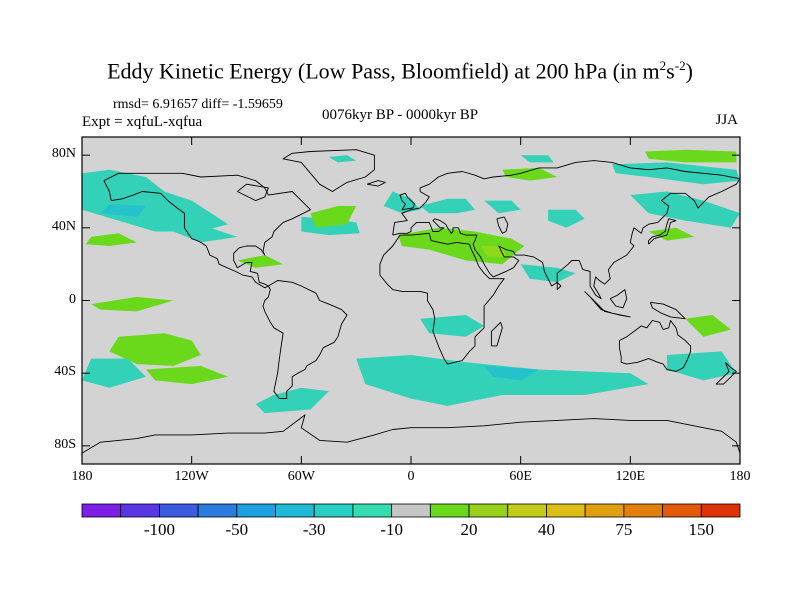 Image resolution: width=800 pixels, height=600 pixels. Describe the element at coordinates (411, 476) in the screenshot. I see `x-tick-label: 0` at that location.